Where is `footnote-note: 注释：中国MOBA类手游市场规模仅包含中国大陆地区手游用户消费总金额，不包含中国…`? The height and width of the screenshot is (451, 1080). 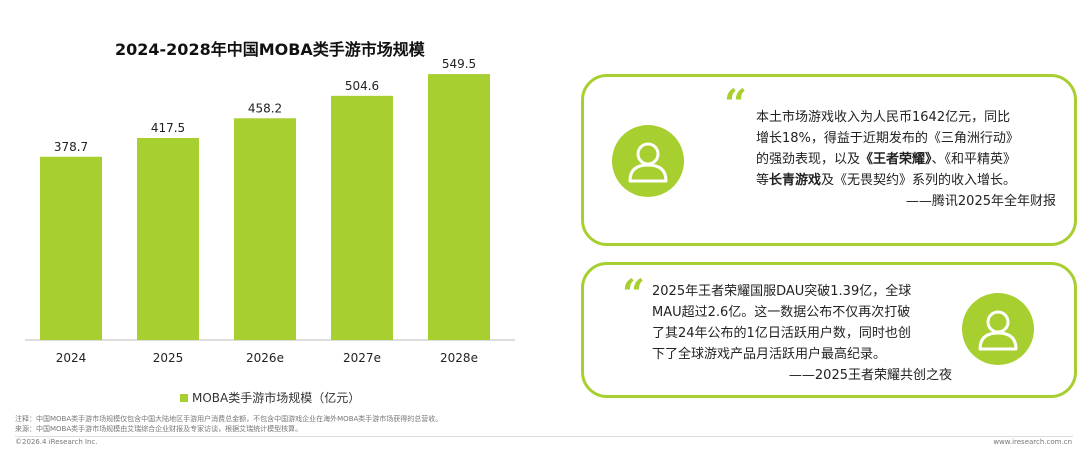
footnote-note: 注释：中国MOBA类手游市场规模仅包含中国大陆地区手游用户消费总金额，不包含中国… is located at coordinates (229, 419).